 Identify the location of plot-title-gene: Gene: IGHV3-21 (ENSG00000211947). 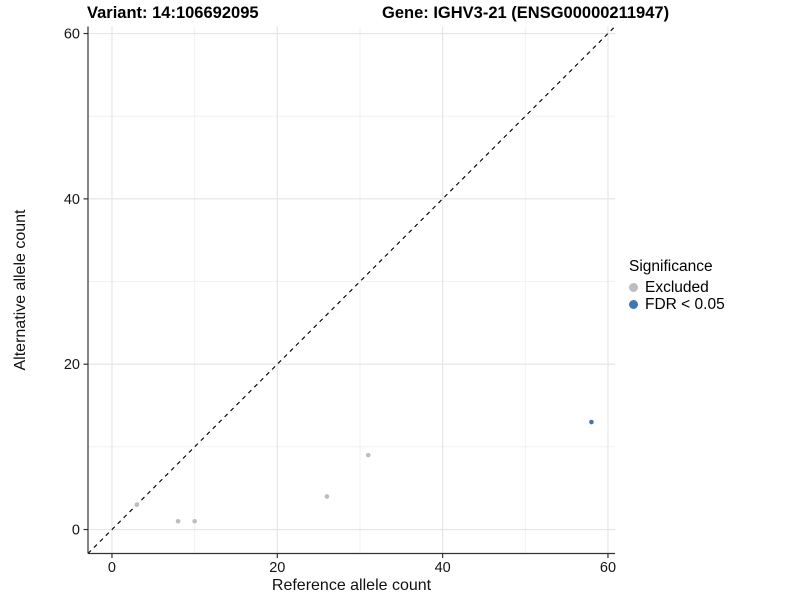
(526, 13).